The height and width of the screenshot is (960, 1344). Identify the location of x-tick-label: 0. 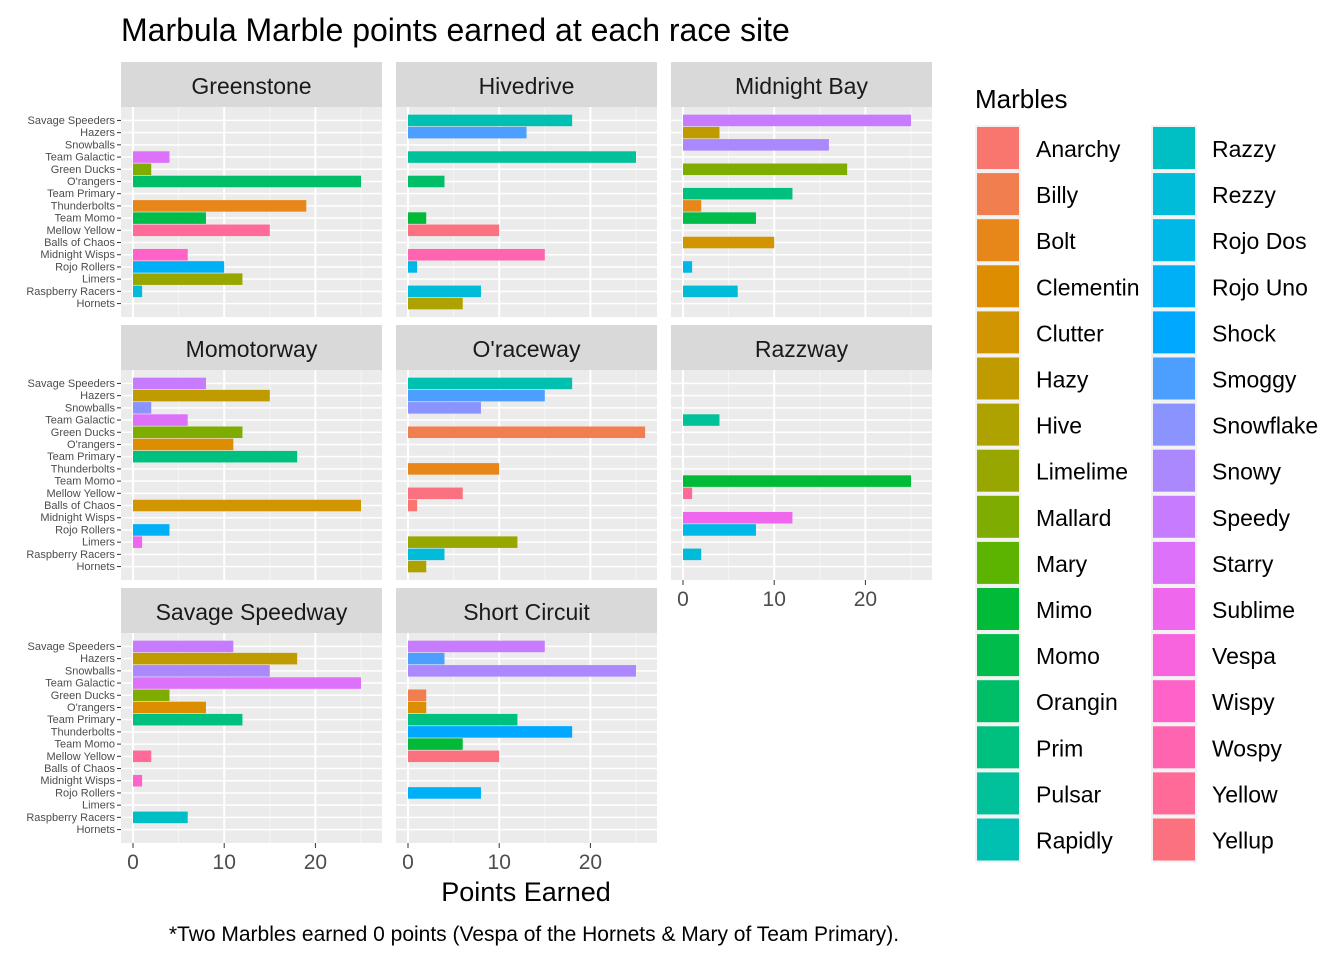
(133, 862).